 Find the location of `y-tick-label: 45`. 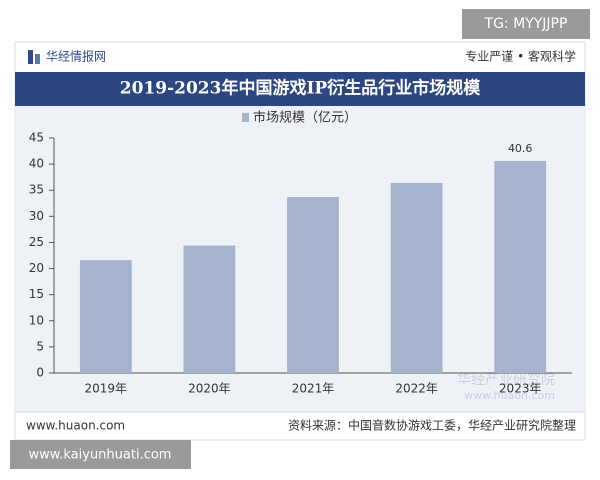

y-tick-label: 45 is located at coordinates (36, 138).